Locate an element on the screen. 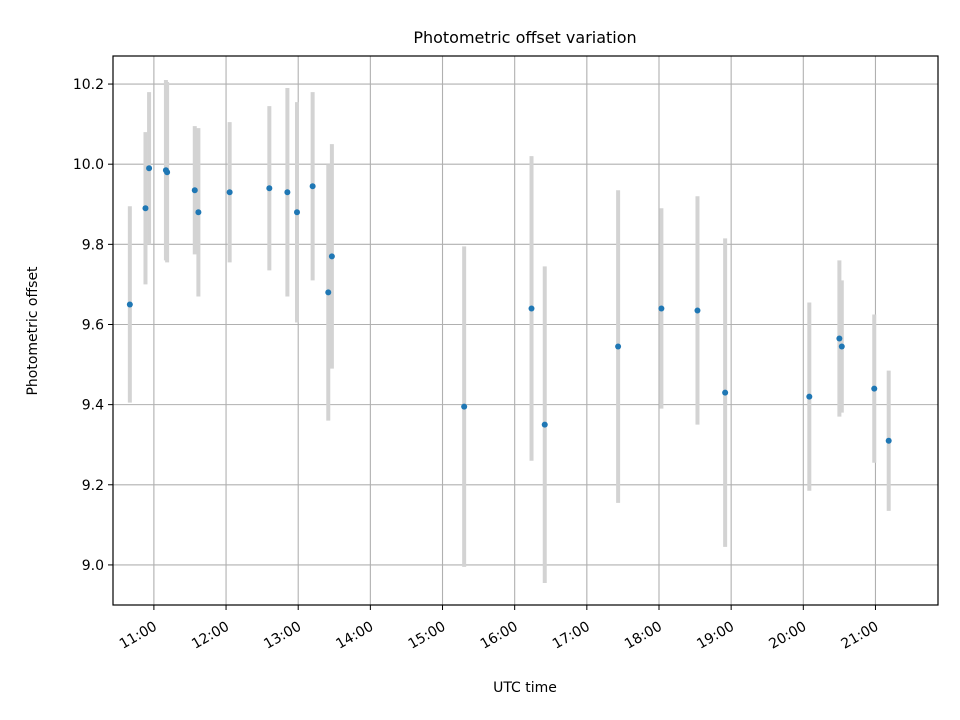  y-tick-label: 9.4 is located at coordinates (93, 406).